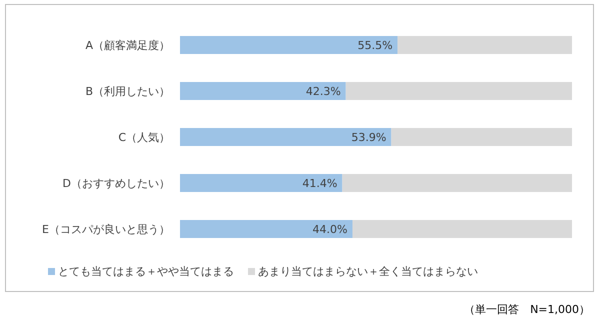 Image resolution: width=600 pixels, height=324 pixels. I want to click on y-tick-label: B（利用したい）, so click(127, 91).